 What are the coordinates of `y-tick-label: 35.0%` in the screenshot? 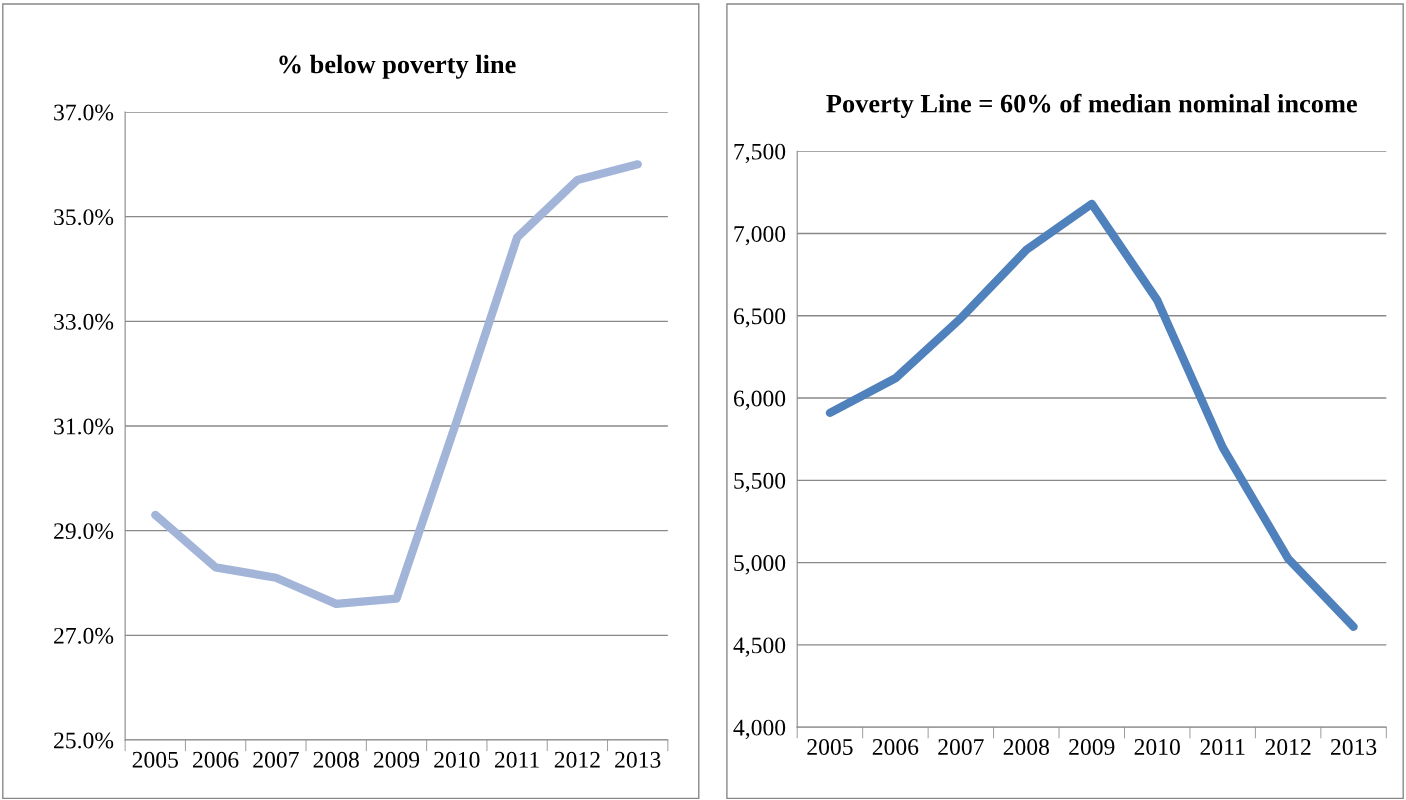 It's located at (84, 217).